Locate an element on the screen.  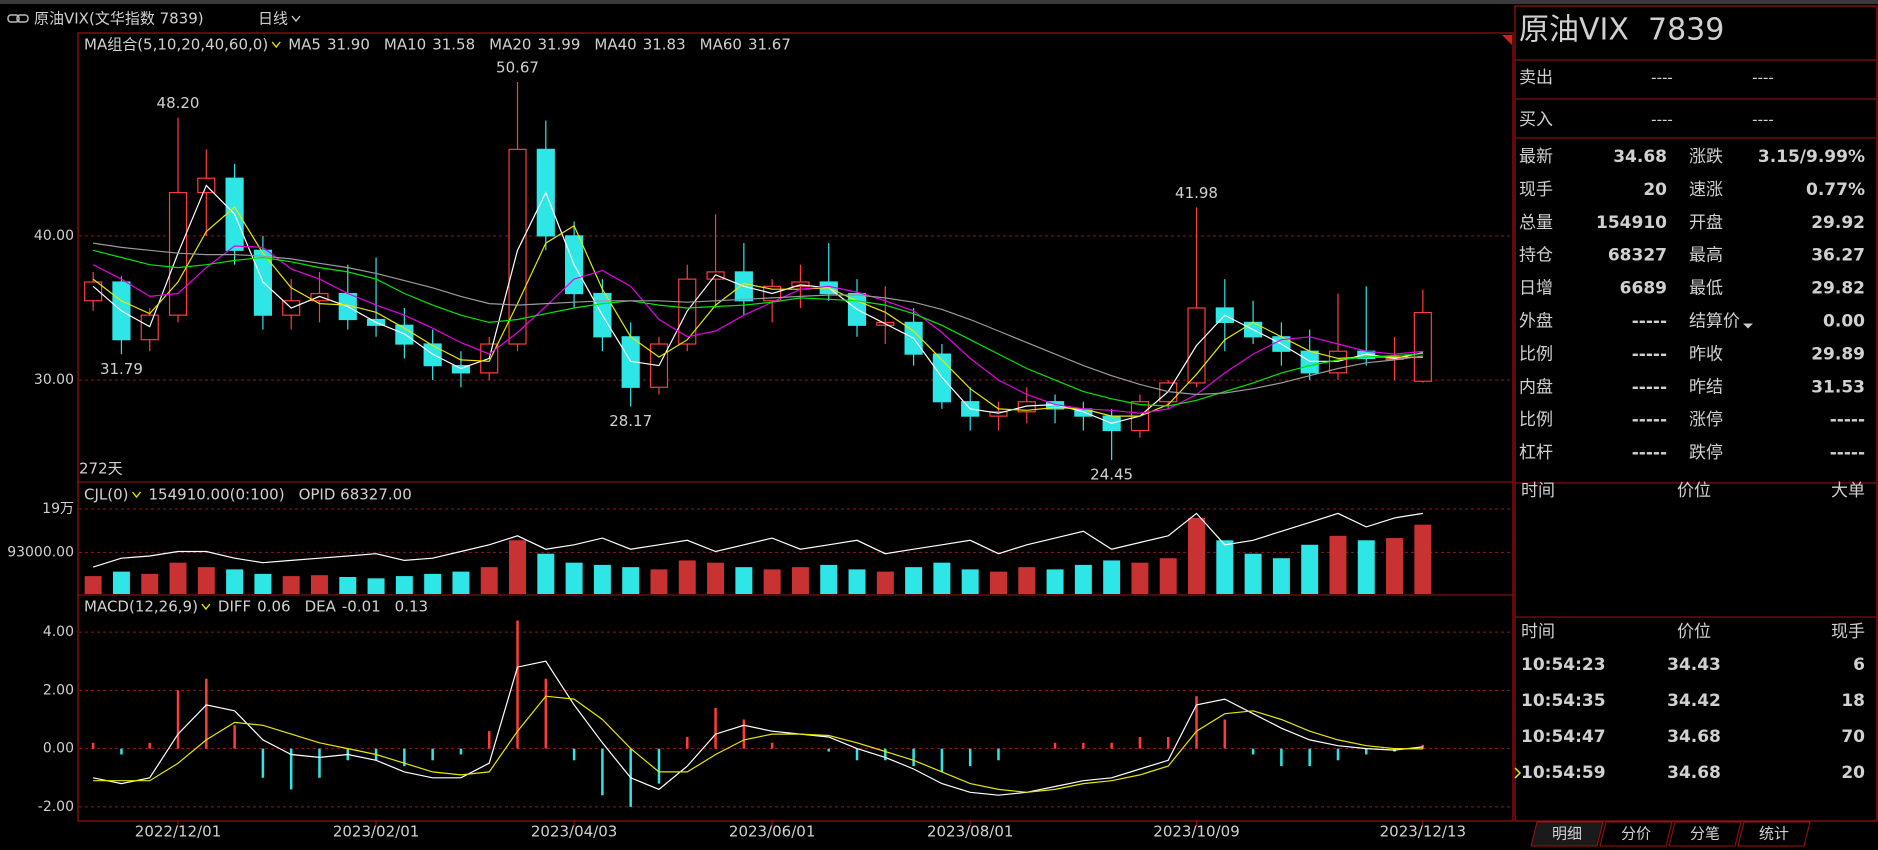
quote-value: 0.77% is located at coordinates (1835, 190).